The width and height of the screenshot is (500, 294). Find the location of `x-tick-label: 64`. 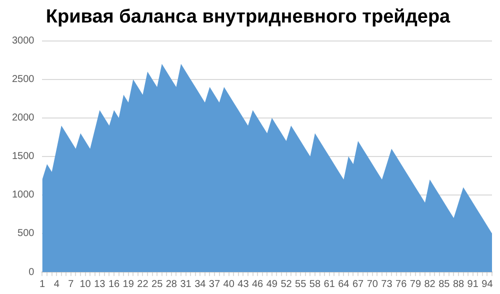

x-tick-label: 64 is located at coordinates (344, 284).